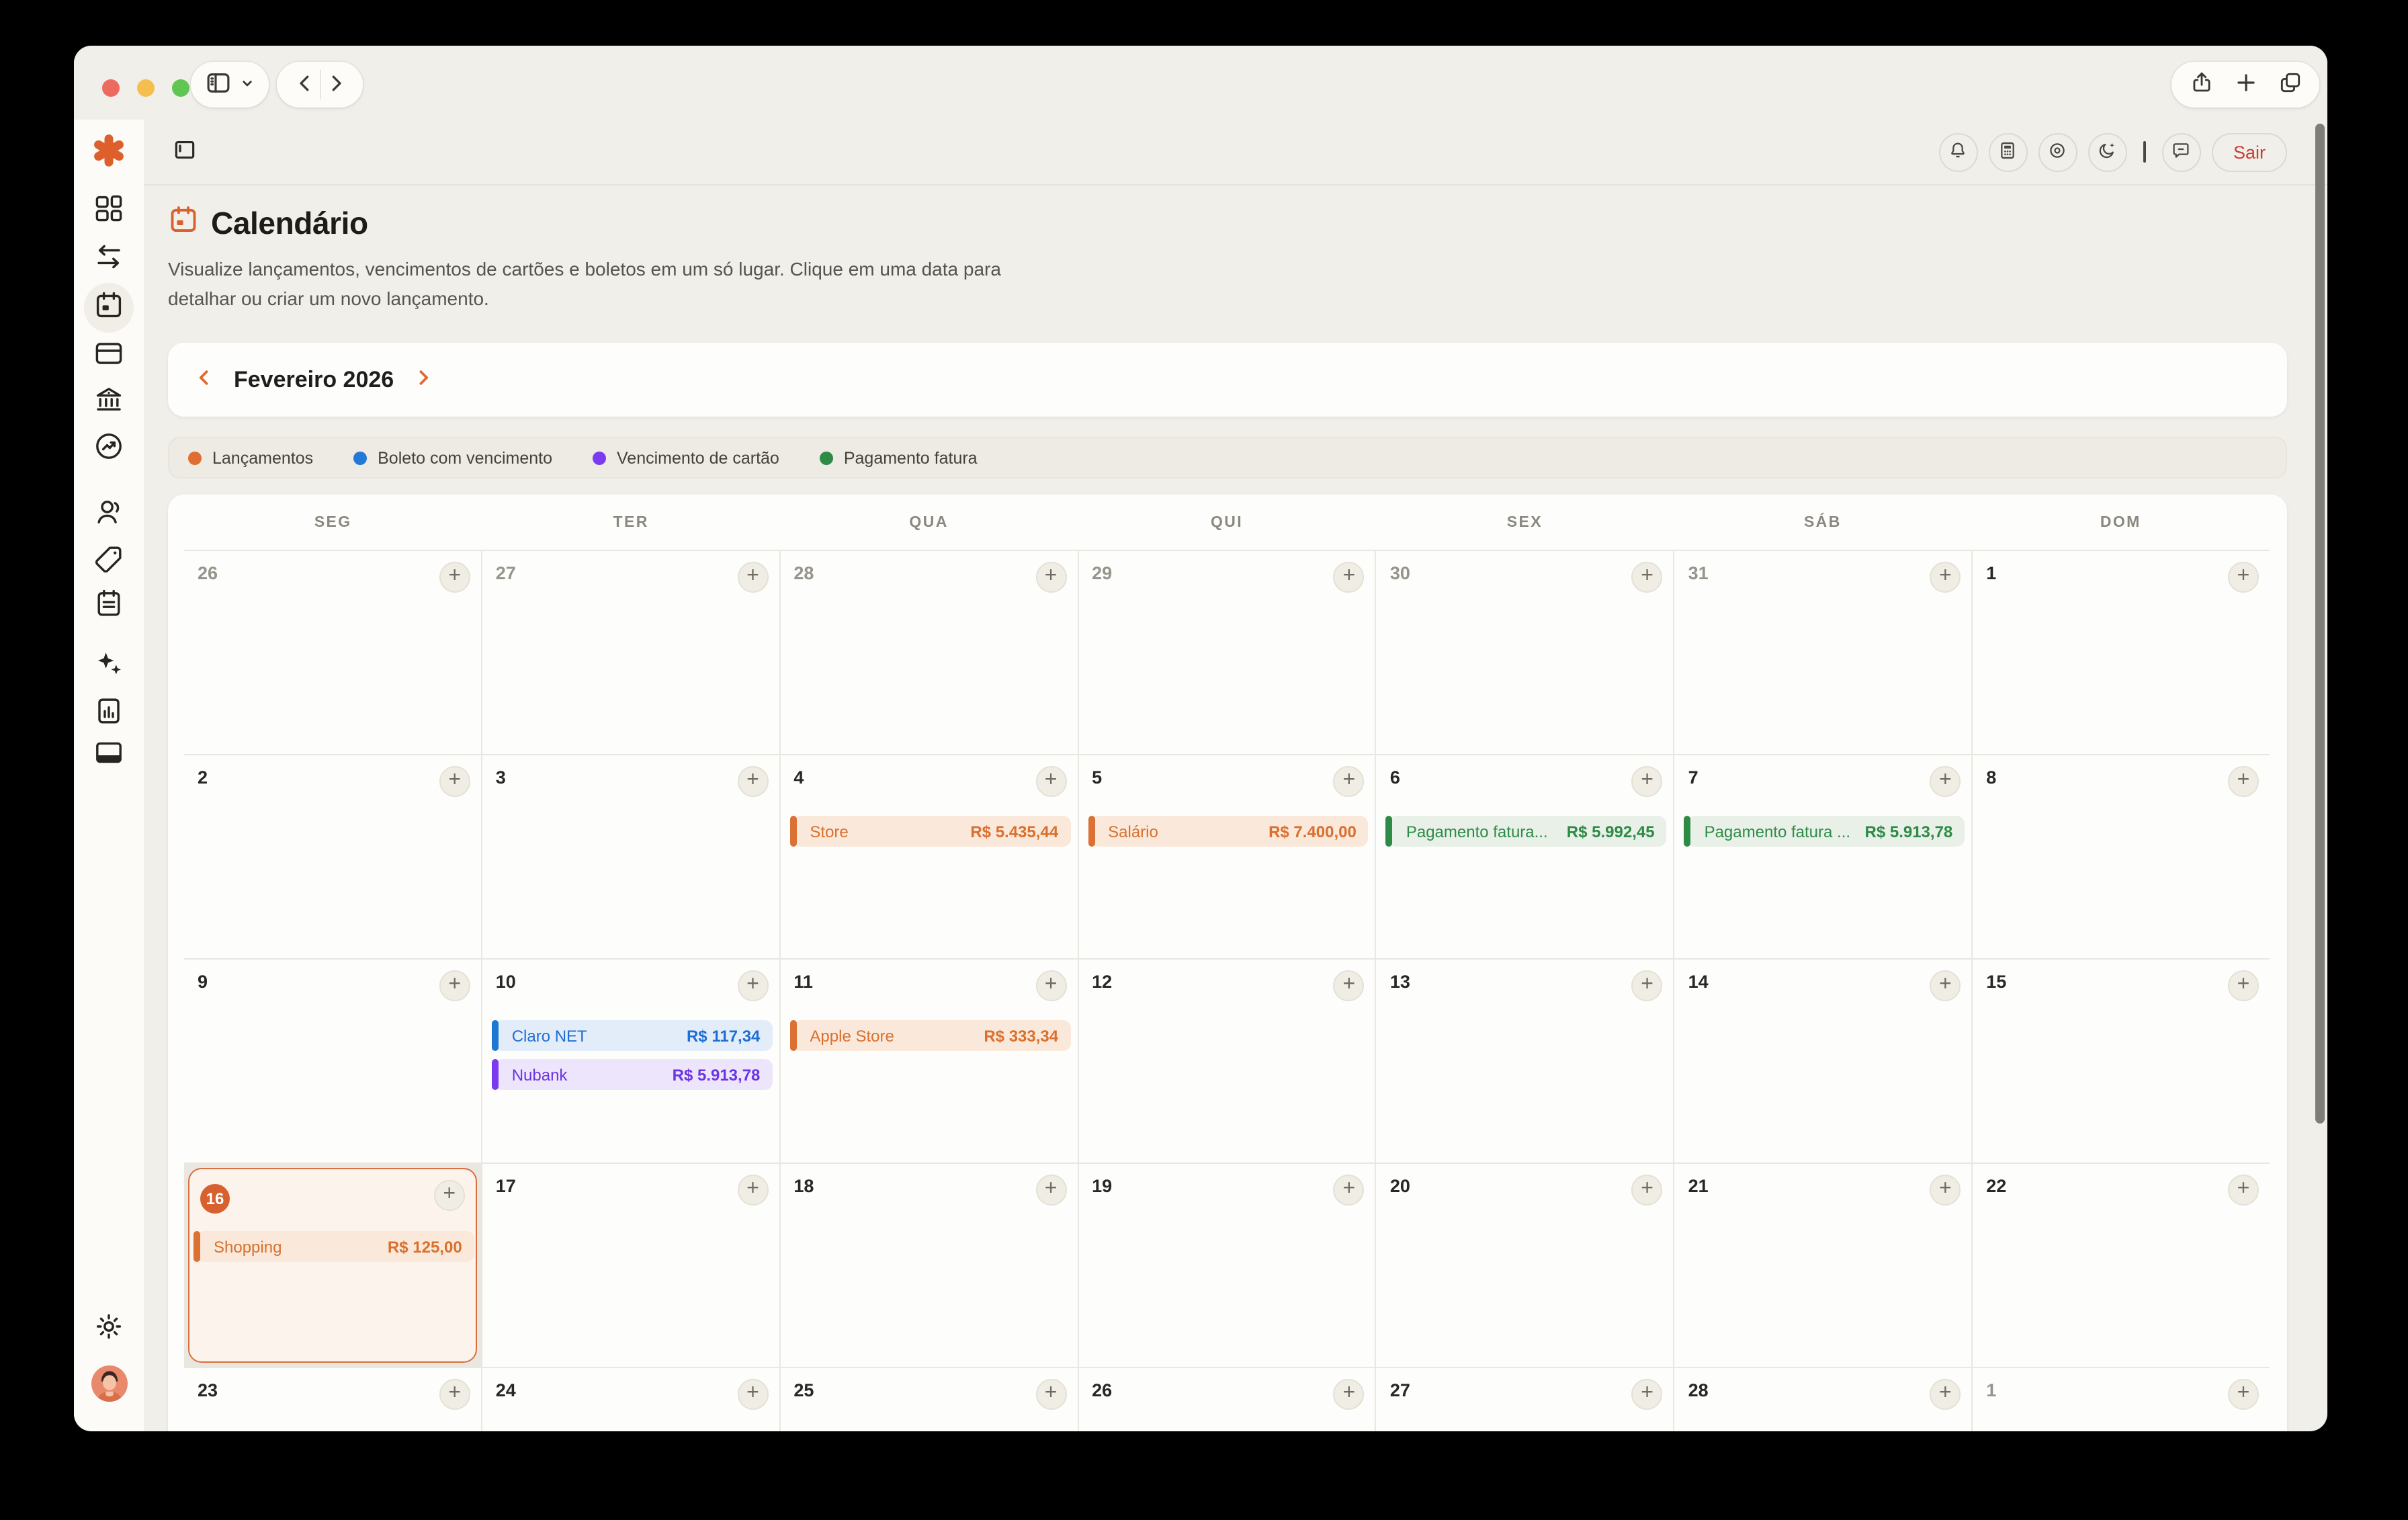 The image size is (2408, 1520). Describe the element at coordinates (630, 1265) in the screenshot. I see `day-cell-17: 17 +` at that location.